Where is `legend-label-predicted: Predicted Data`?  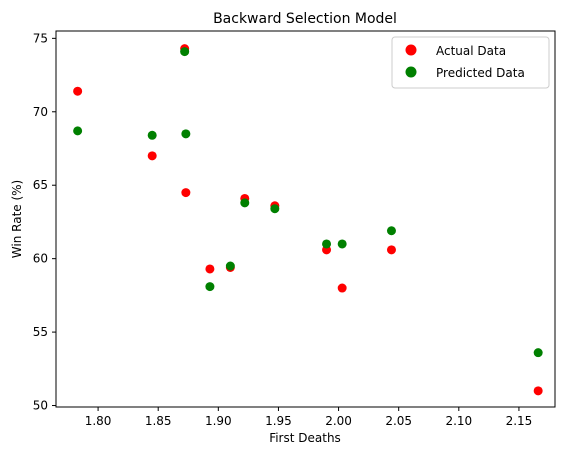 legend-label-predicted: Predicted Data is located at coordinates (480, 73).